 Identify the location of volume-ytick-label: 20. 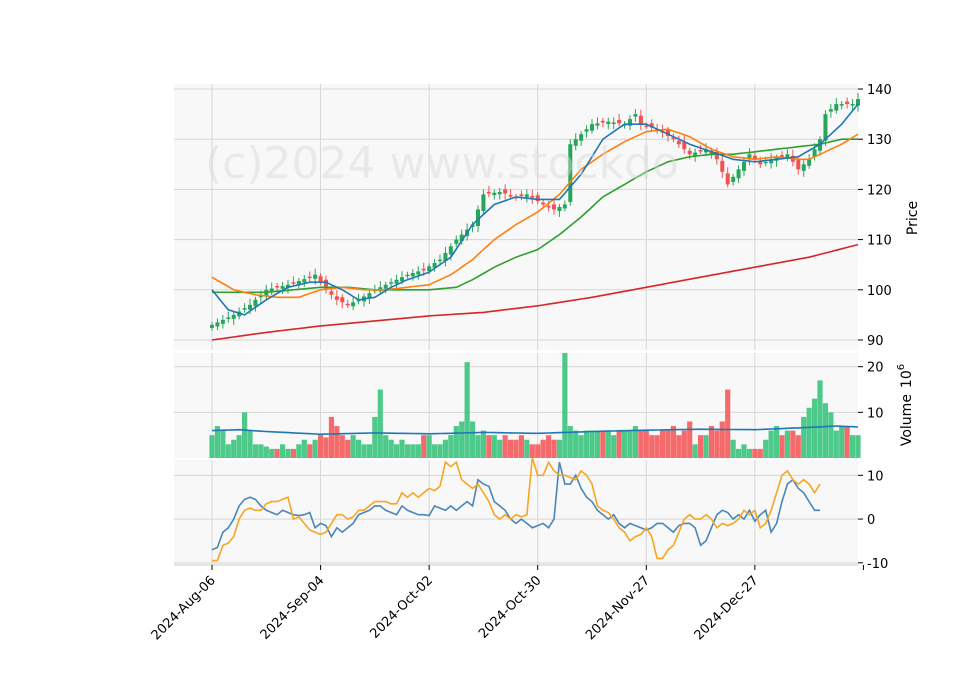
(875, 368).